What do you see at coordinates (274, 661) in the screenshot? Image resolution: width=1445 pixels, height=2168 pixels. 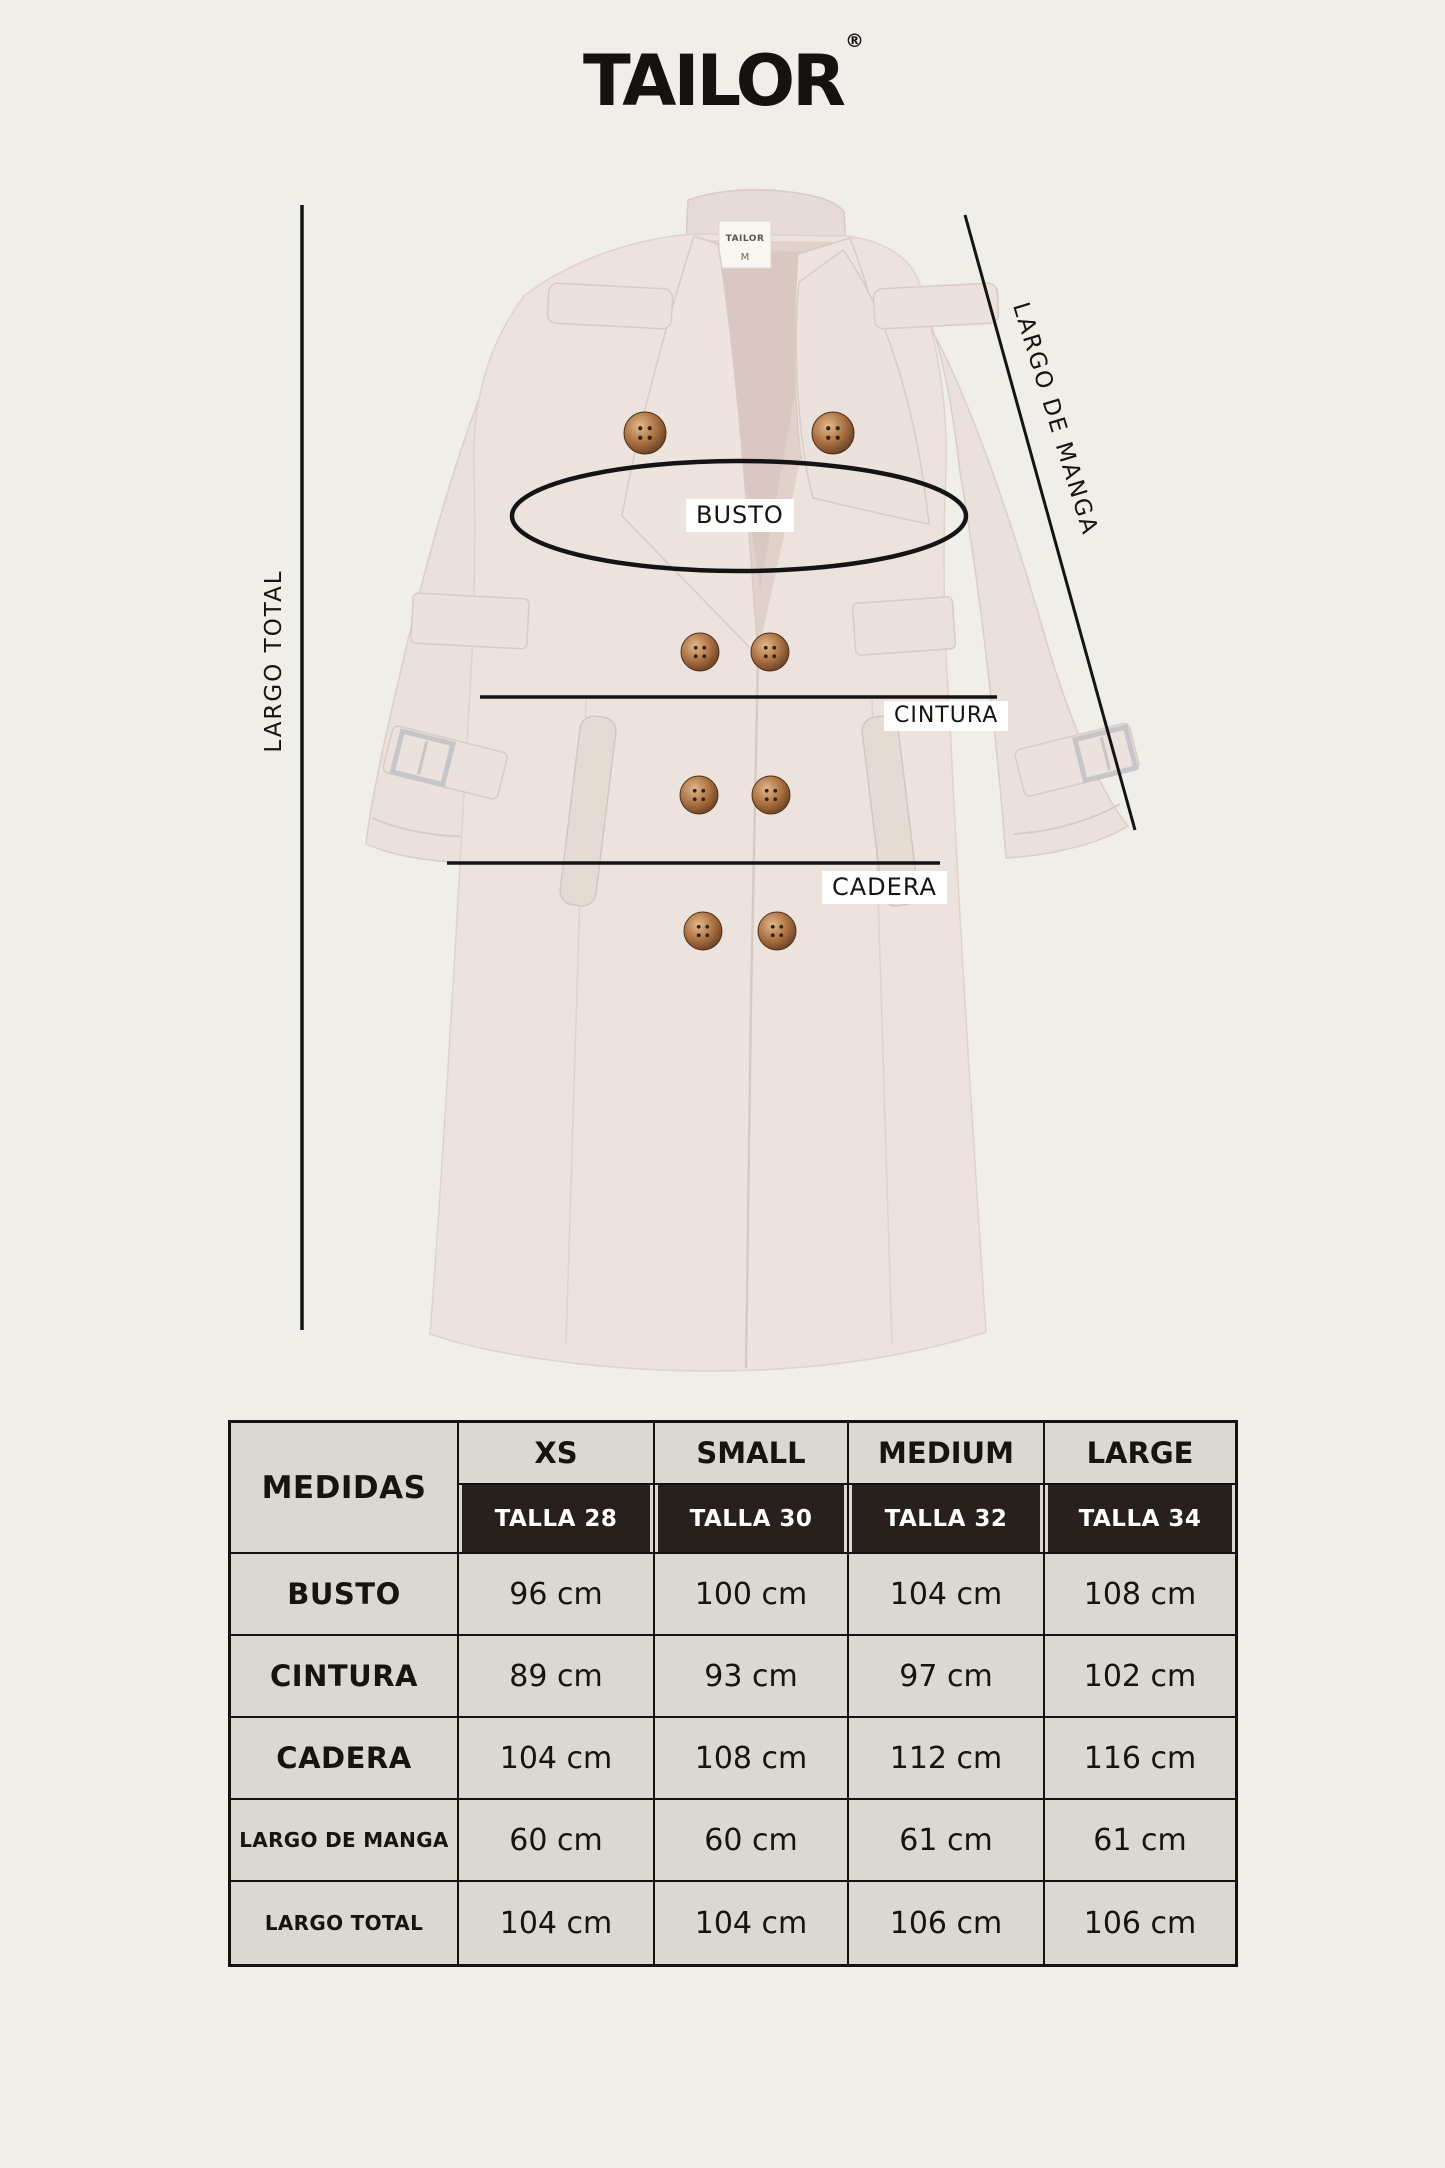 I see `largo-total-label: LARGO TOTAL` at bounding box center [274, 661].